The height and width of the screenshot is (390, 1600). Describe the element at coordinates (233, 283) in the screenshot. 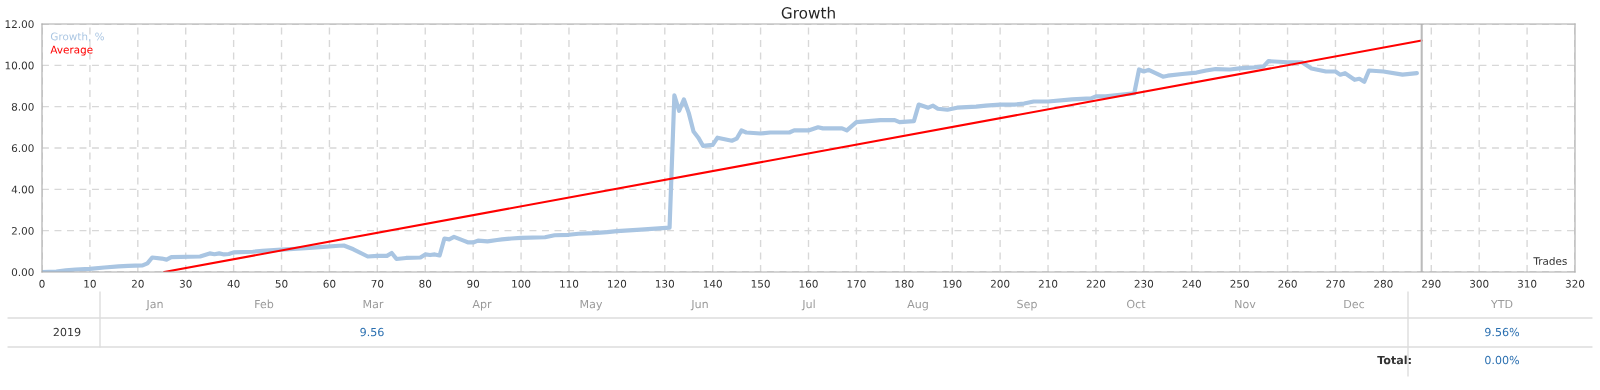

I see `x-tick-label: 40` at that location.